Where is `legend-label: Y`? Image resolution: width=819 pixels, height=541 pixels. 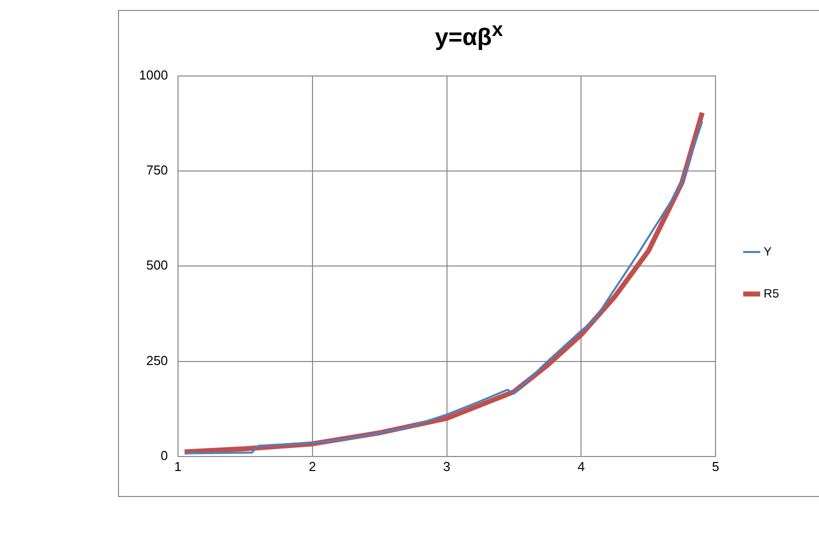 legend-label: Y is located at coordinates (768, 251).